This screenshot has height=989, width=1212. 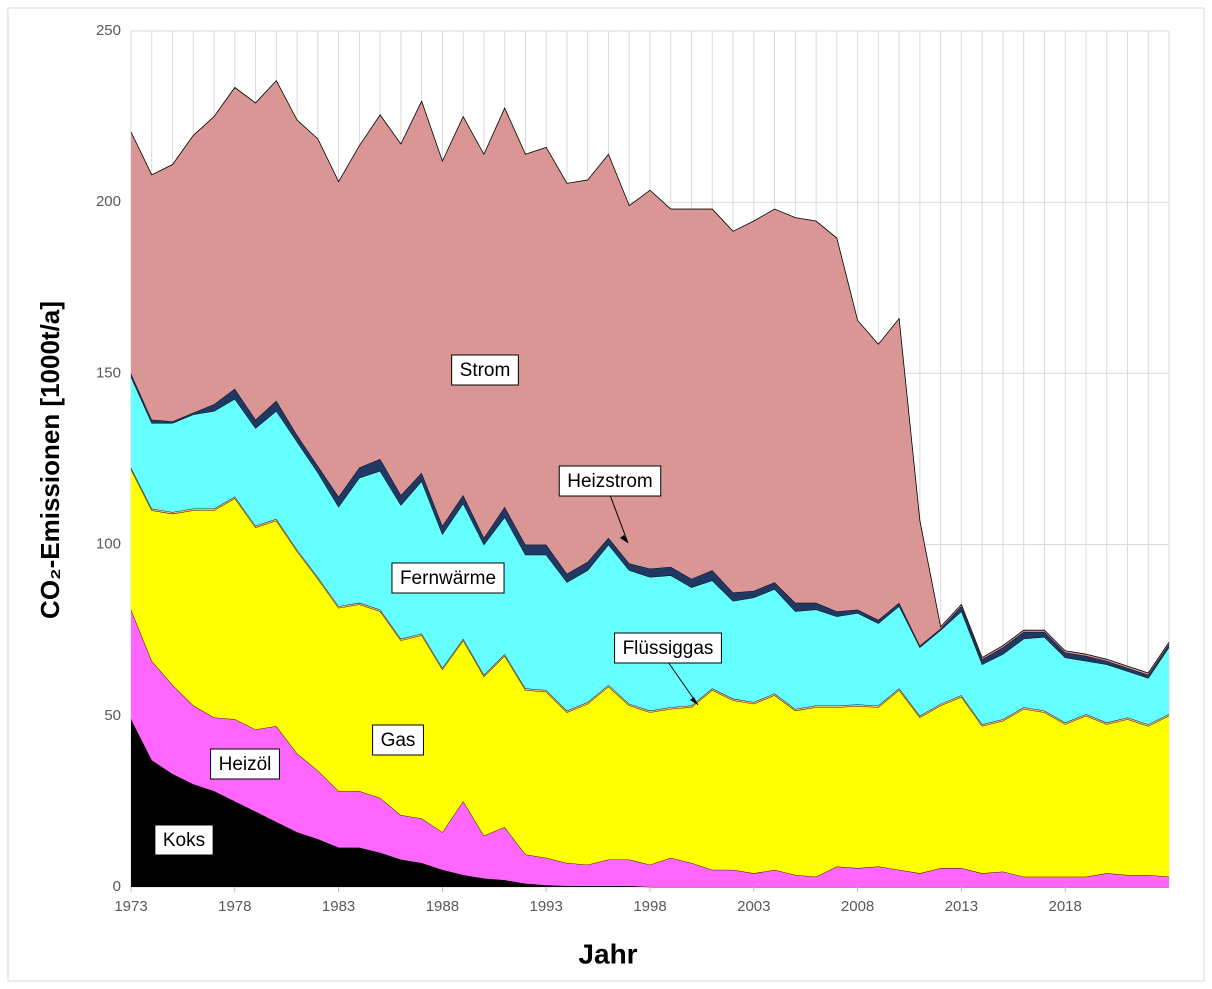 I want to click on annotation: Gas, so click(x=398, y=740).